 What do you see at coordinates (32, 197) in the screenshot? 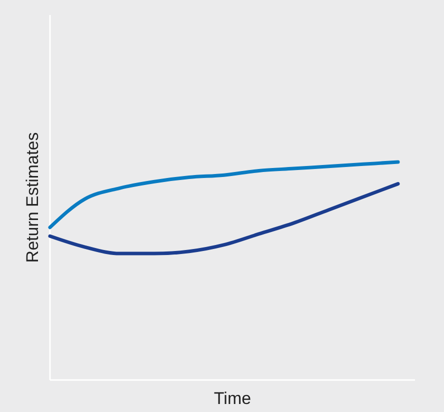
I see `y-axis-title: Return Estimates` at bounding box center [32, 197].